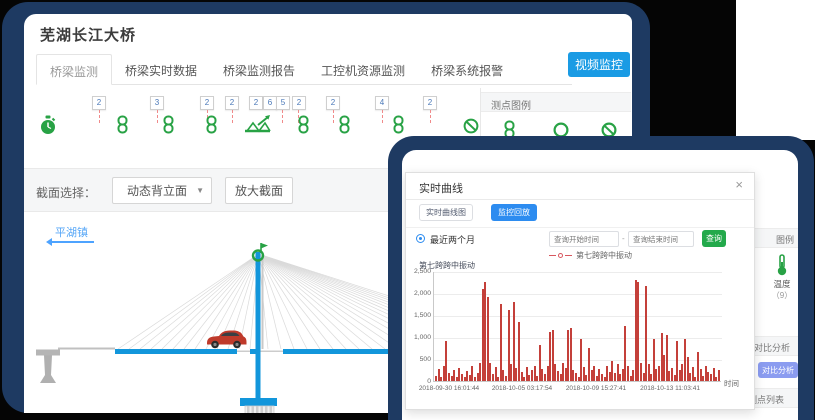 This screenshot has height=420, width=815. I want to click on tab-realtime-curve-preview: 实时曲线图, so click(446, 212).